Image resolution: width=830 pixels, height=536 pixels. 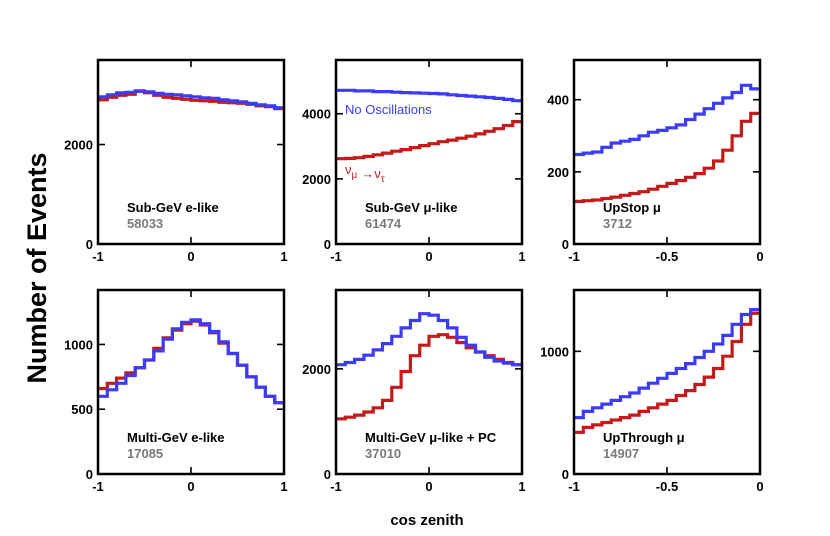 I want to click on panel-count: 14907, so click(x=621, y=453).